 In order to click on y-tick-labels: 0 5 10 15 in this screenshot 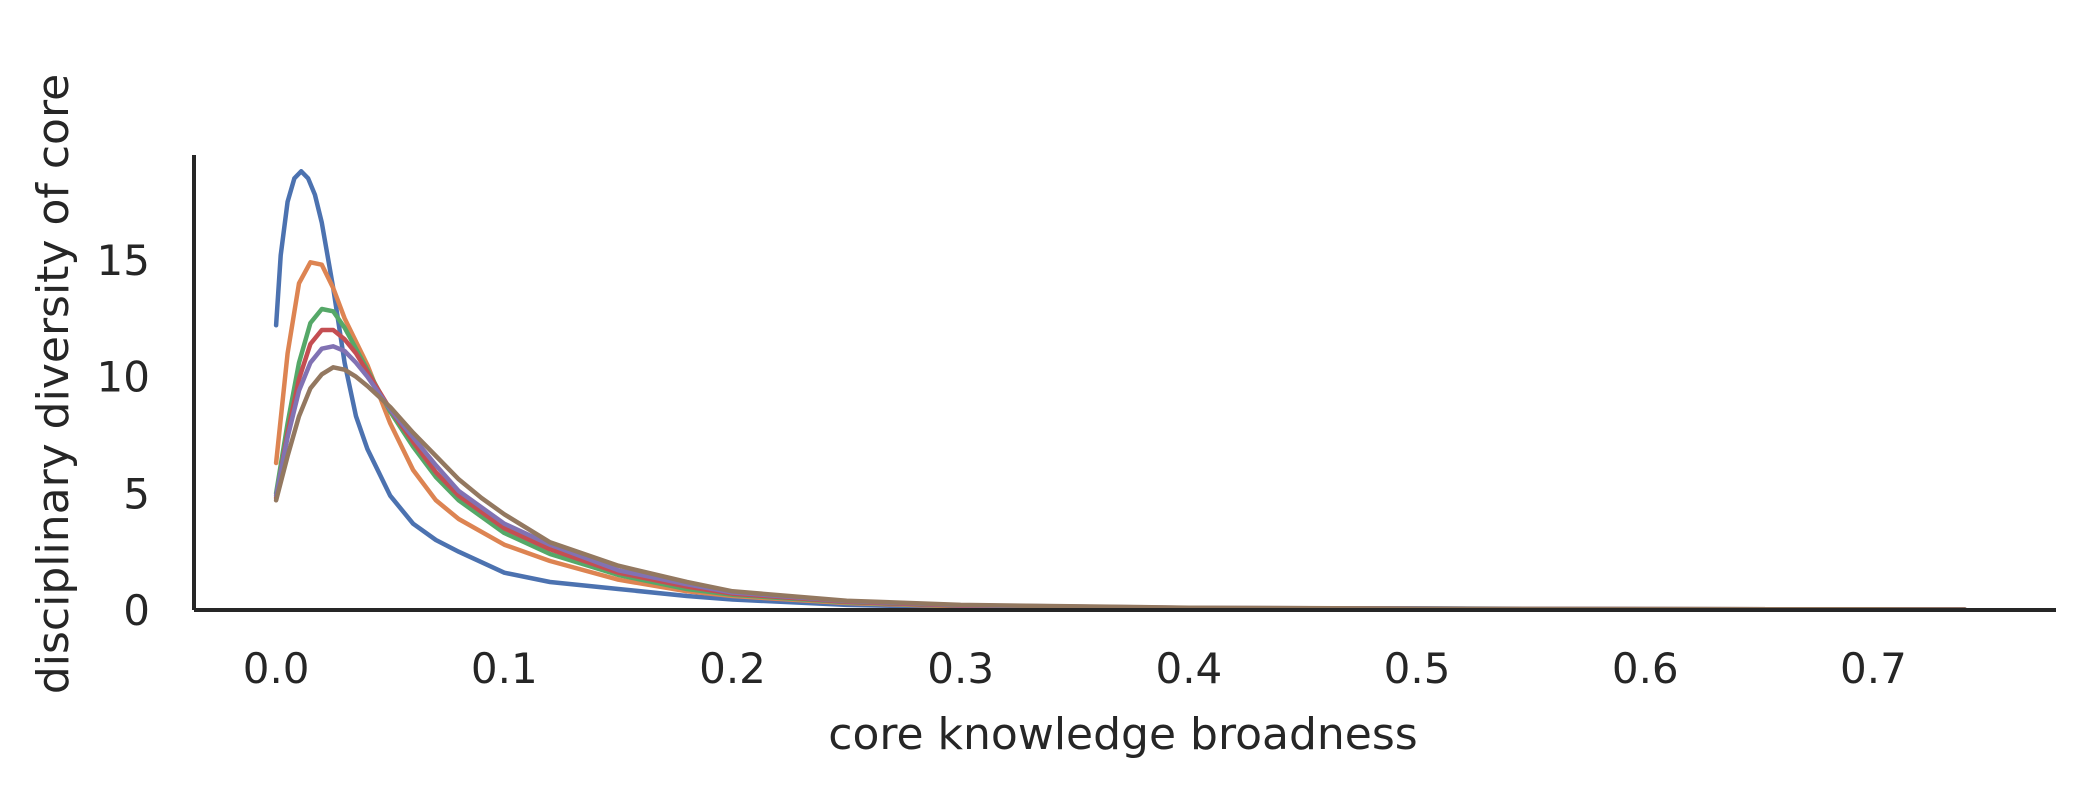, I will do `click(123, 435)`.